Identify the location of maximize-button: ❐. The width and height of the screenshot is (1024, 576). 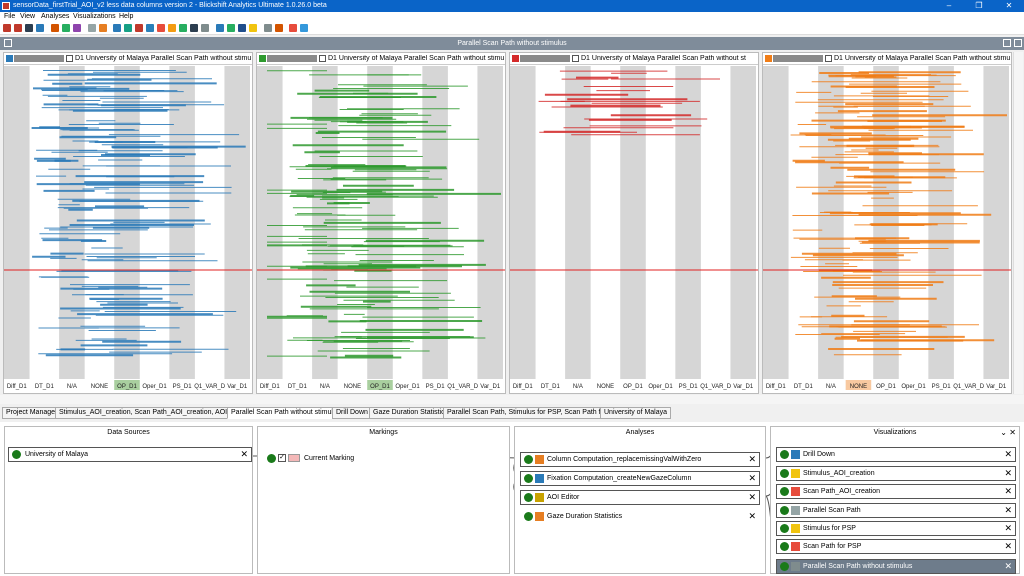
(979, 5).